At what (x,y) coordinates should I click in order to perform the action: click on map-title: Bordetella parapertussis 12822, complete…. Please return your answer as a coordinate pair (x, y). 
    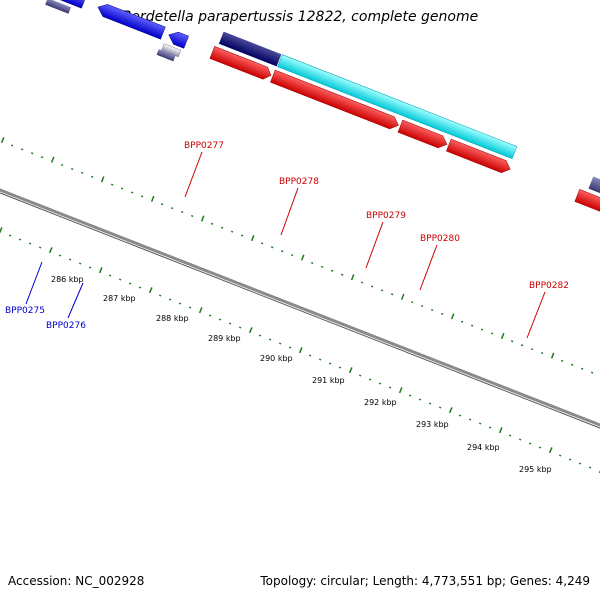
    Looking at the image, I should click on (300, 17).